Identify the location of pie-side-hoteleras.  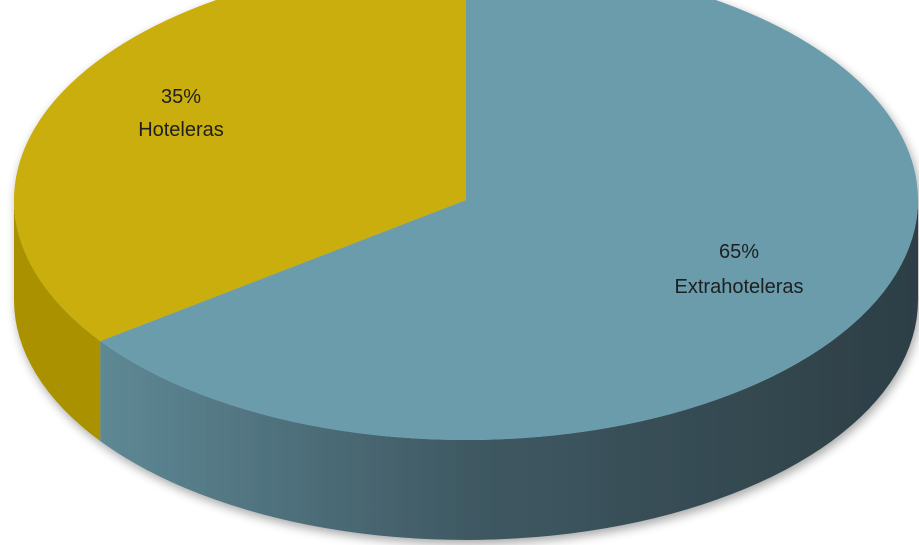
(57, 321).